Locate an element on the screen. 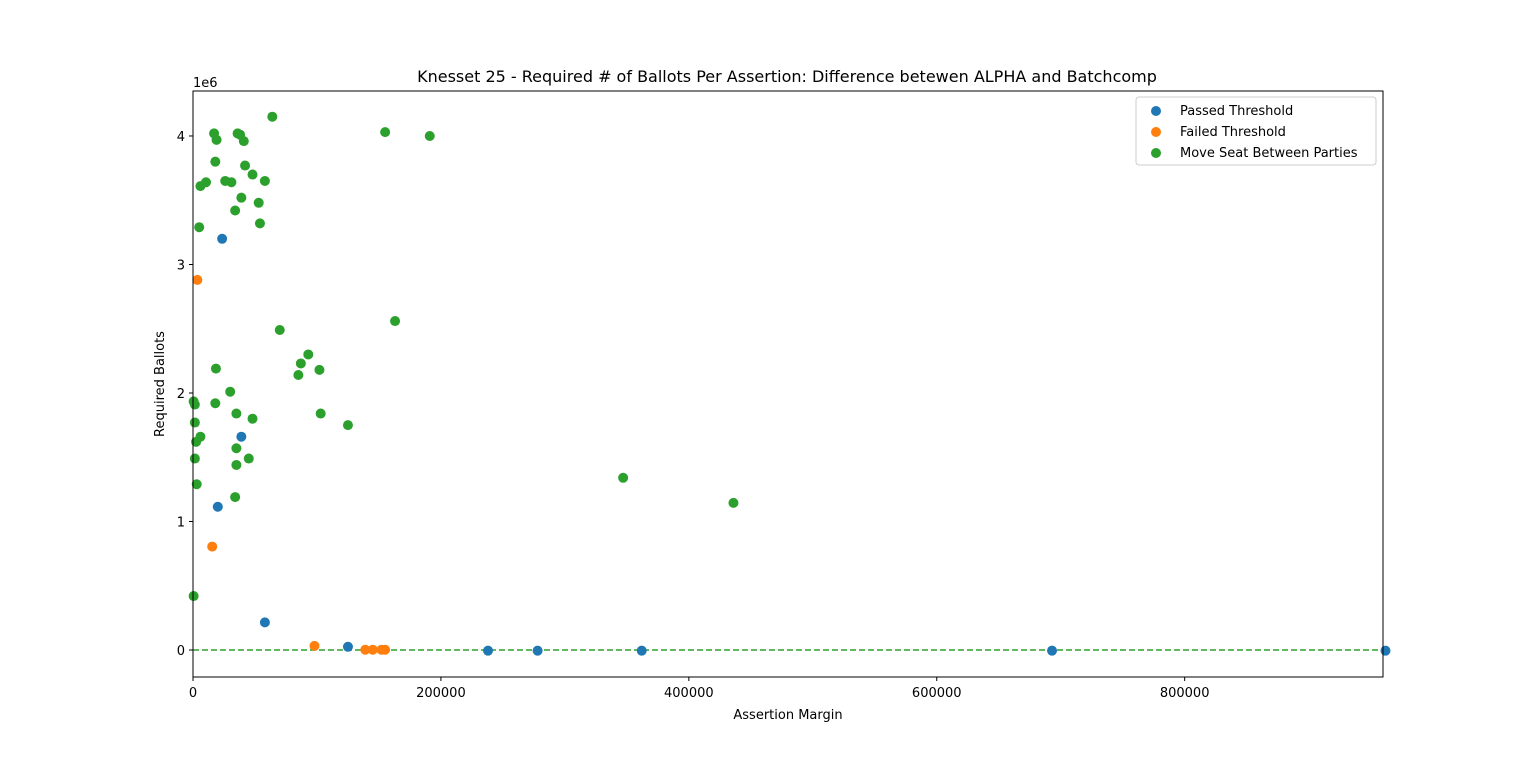  y-tick-label: 0 is located at coordinates (181, 651).